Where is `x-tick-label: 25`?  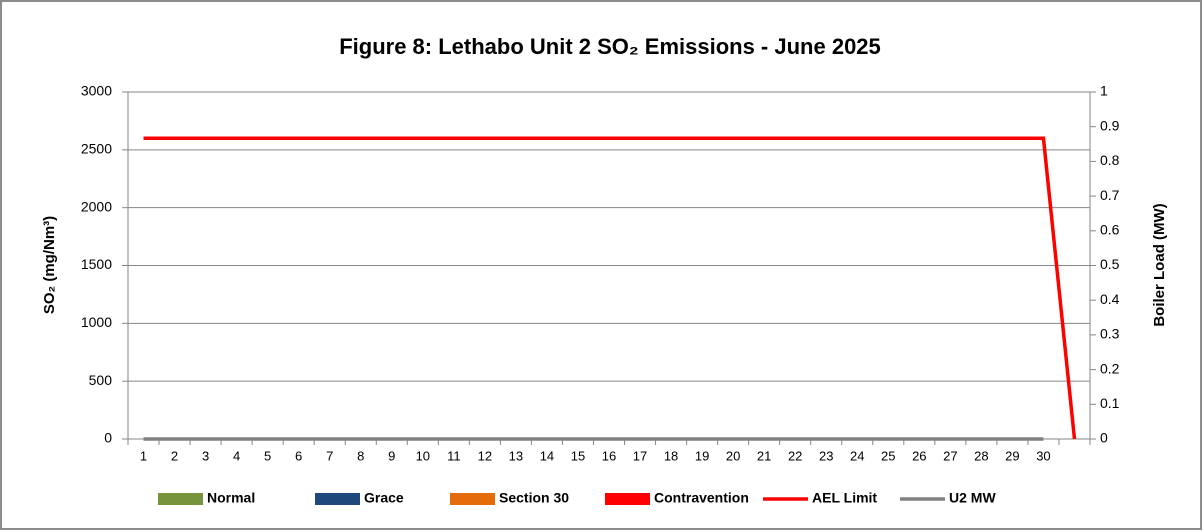
x-tick-label: 25 is located at coordinates (888, 455).